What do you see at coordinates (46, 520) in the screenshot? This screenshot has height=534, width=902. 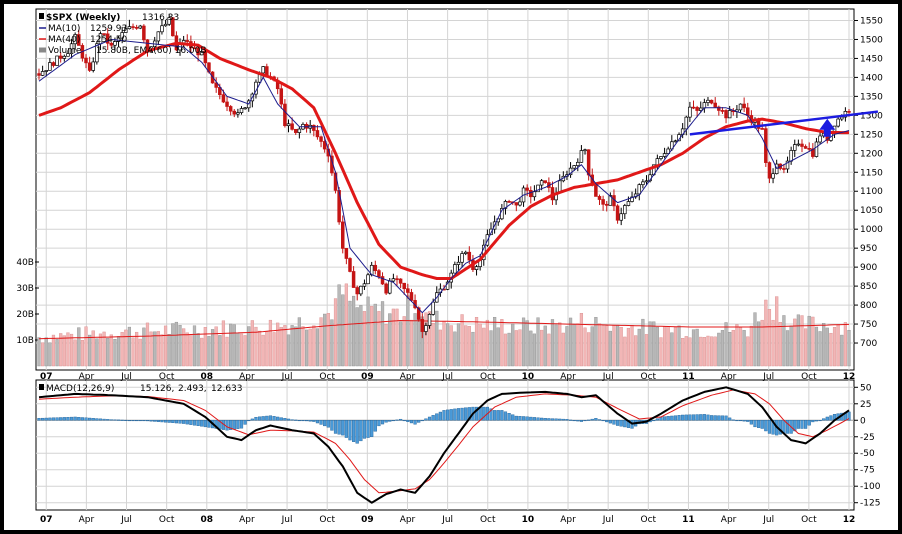 I see `macd-x-label: 07` at bounding box center [46, 520].